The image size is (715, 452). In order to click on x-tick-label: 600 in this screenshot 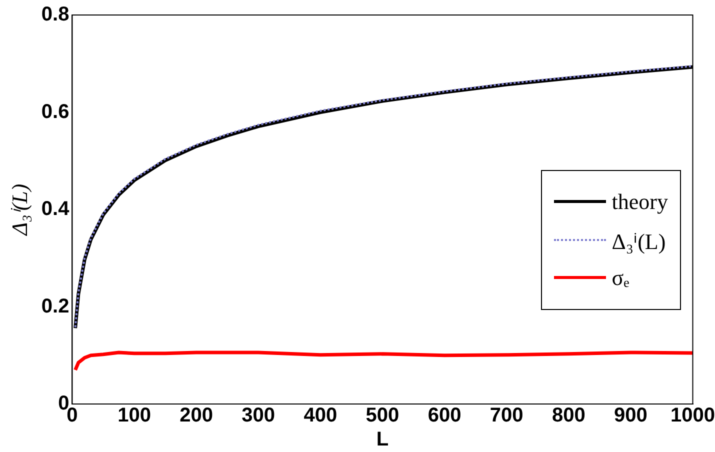, I will do `click(445, 415)`.